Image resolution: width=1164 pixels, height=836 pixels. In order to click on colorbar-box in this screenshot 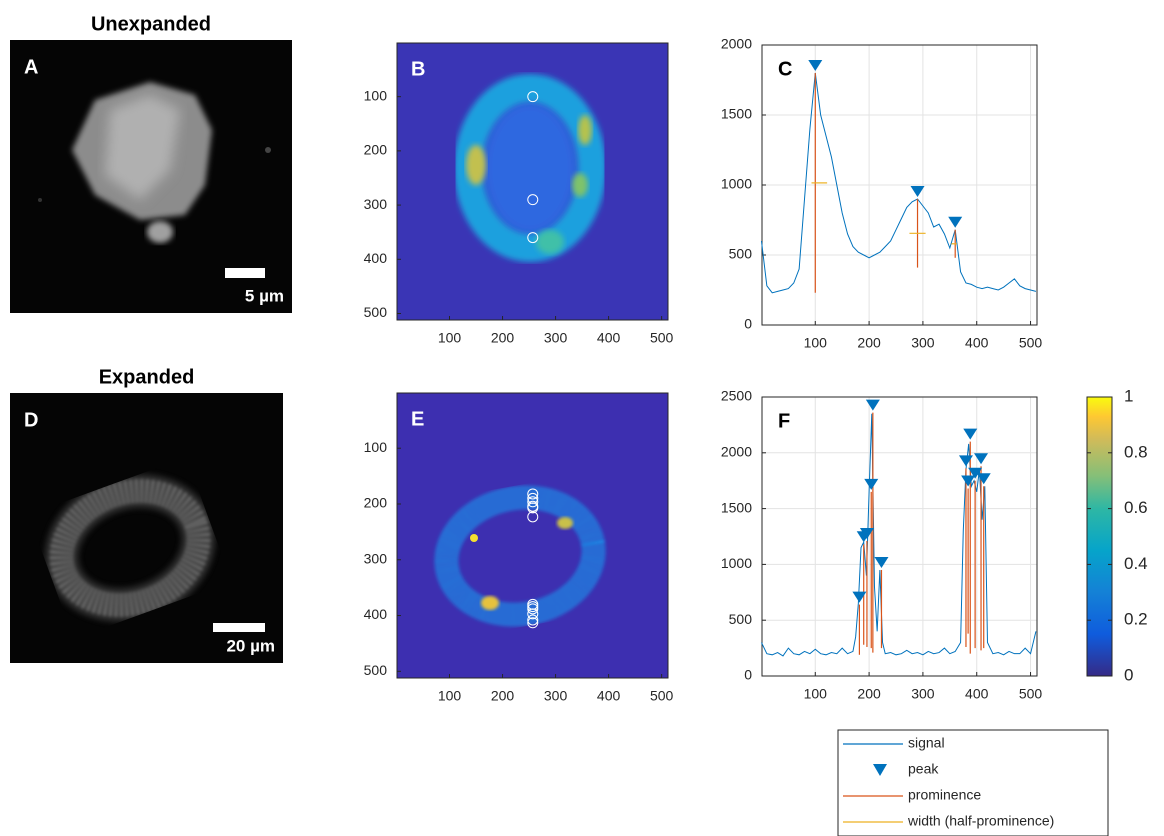, I will do `click(1099, 536)`.